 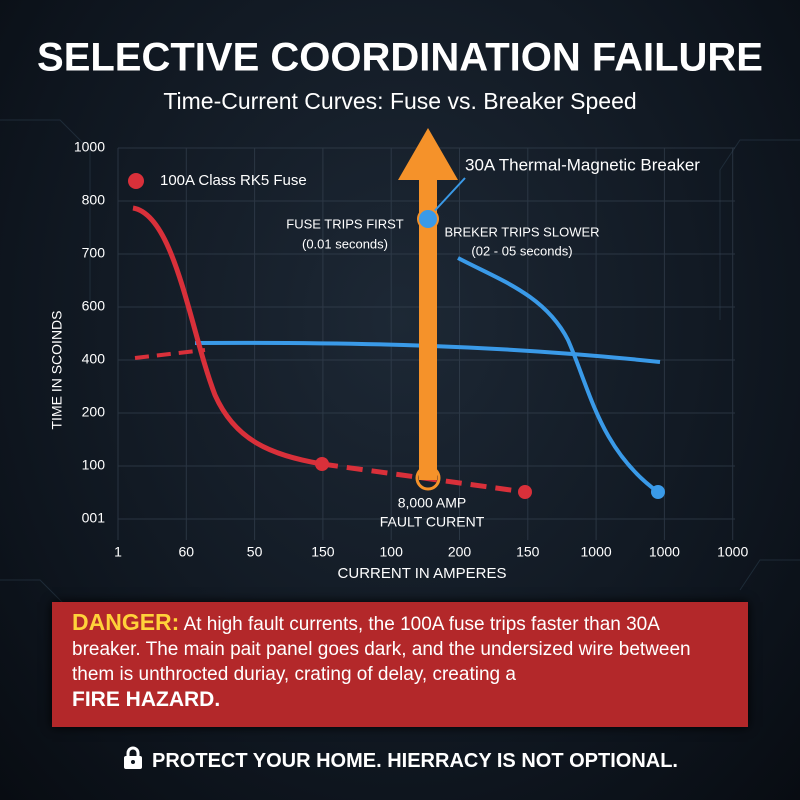 What do you see at coordinates (143, 699) in the screenshot?
I see `danger-emphasis: FIRE HAZARD` at bounding box center [143, 699].